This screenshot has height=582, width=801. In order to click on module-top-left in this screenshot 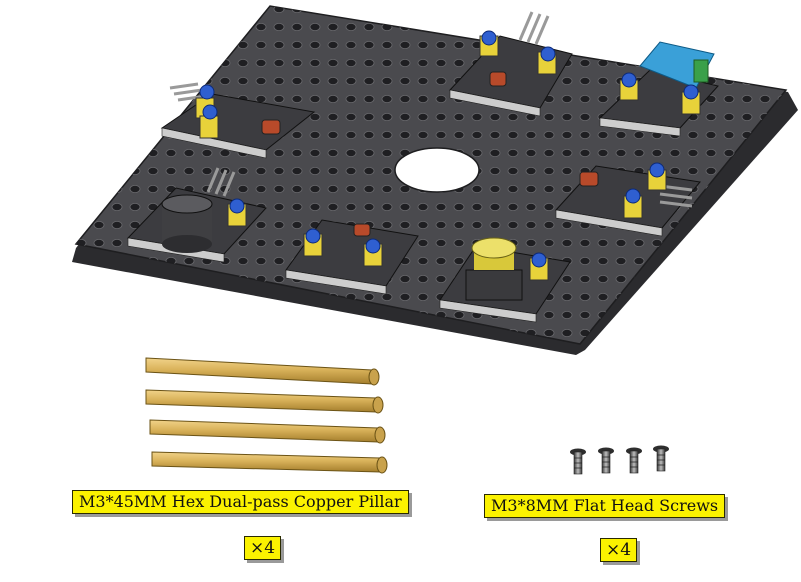, I will do `click(238, 120)`.